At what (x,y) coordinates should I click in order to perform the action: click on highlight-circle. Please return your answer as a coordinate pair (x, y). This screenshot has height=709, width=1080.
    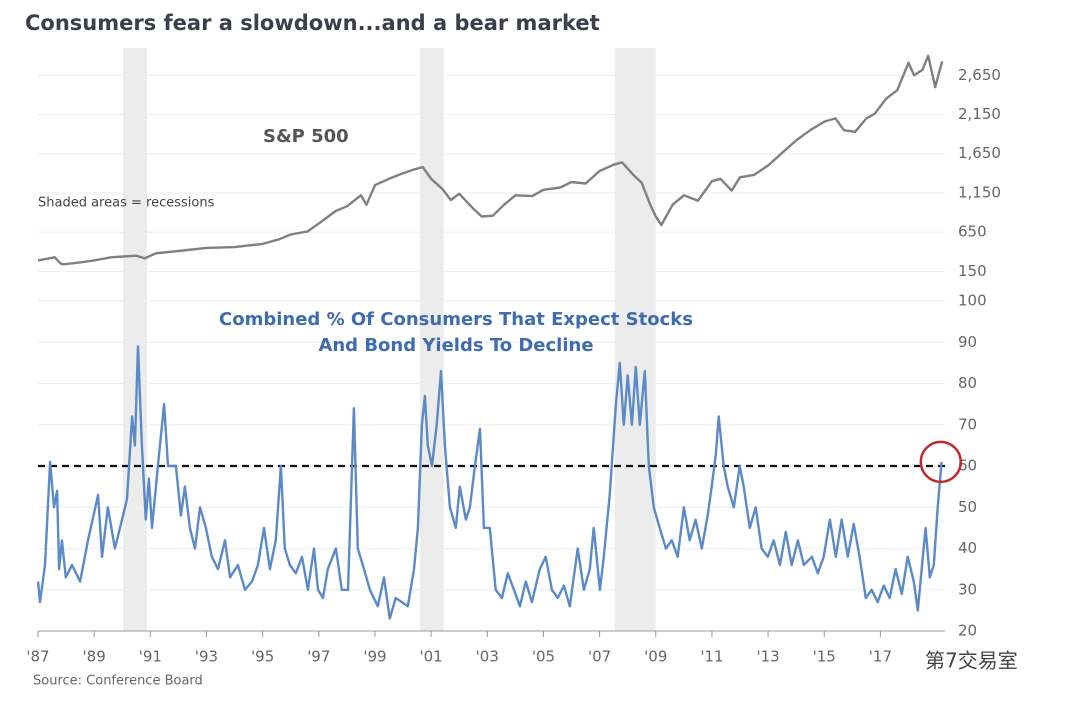
    Looking at the image, I should click on (941, 462).